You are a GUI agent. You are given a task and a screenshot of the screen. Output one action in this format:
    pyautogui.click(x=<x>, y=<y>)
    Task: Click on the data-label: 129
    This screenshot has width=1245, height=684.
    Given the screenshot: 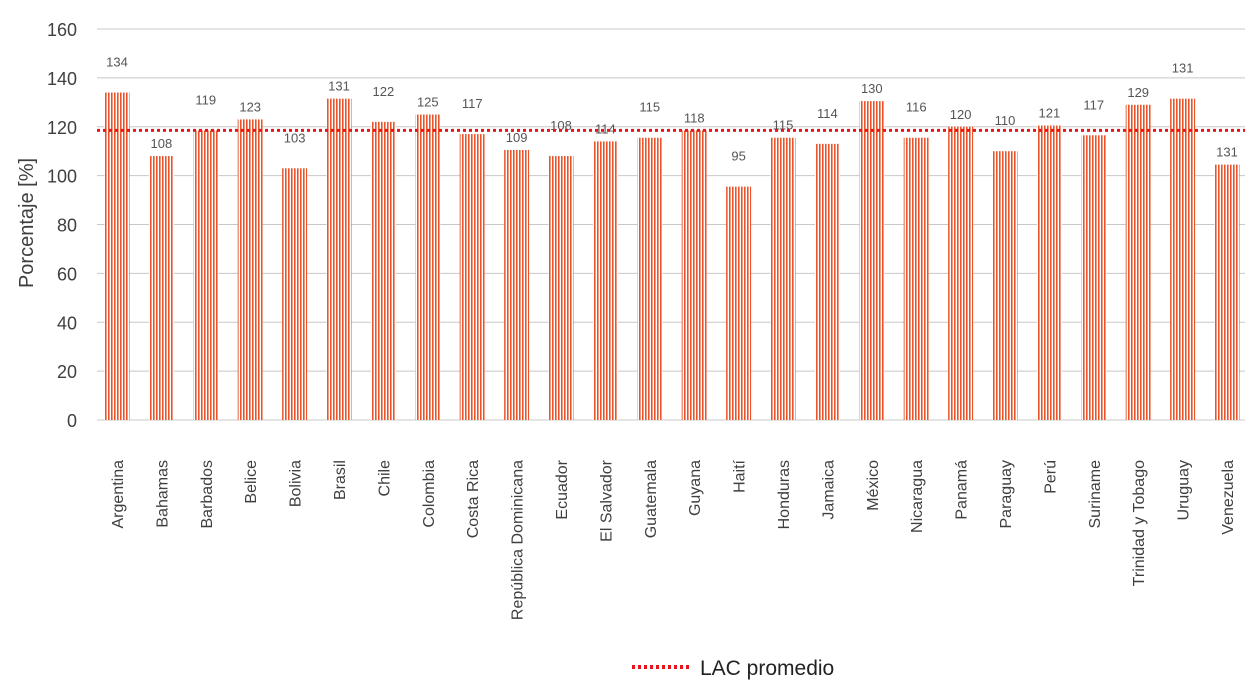 What is the action you would take?
    pyautogui.click(x=1138, y=92)
    